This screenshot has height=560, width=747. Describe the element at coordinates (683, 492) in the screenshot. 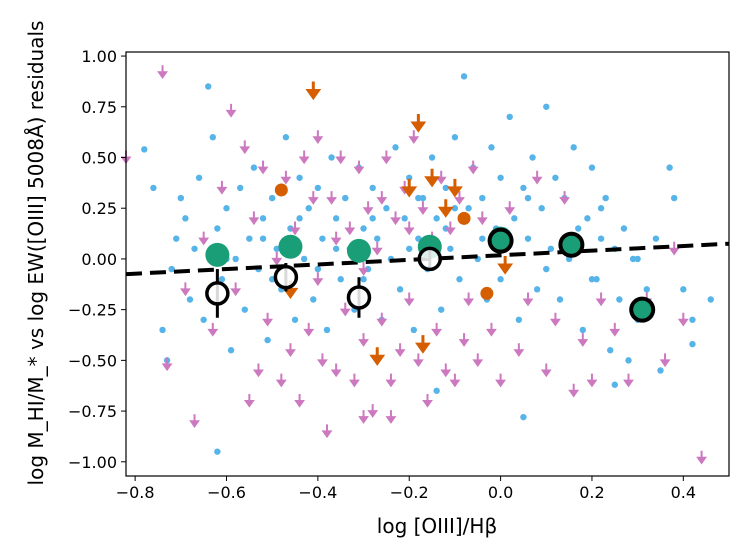

I see `x-tick-label: 0.4` at that location.